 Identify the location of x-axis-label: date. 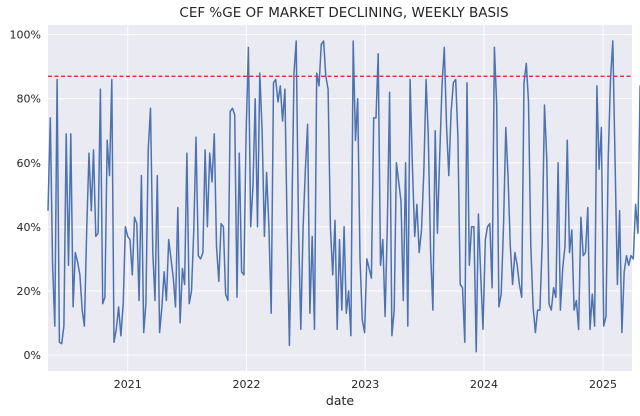
(340, 400).